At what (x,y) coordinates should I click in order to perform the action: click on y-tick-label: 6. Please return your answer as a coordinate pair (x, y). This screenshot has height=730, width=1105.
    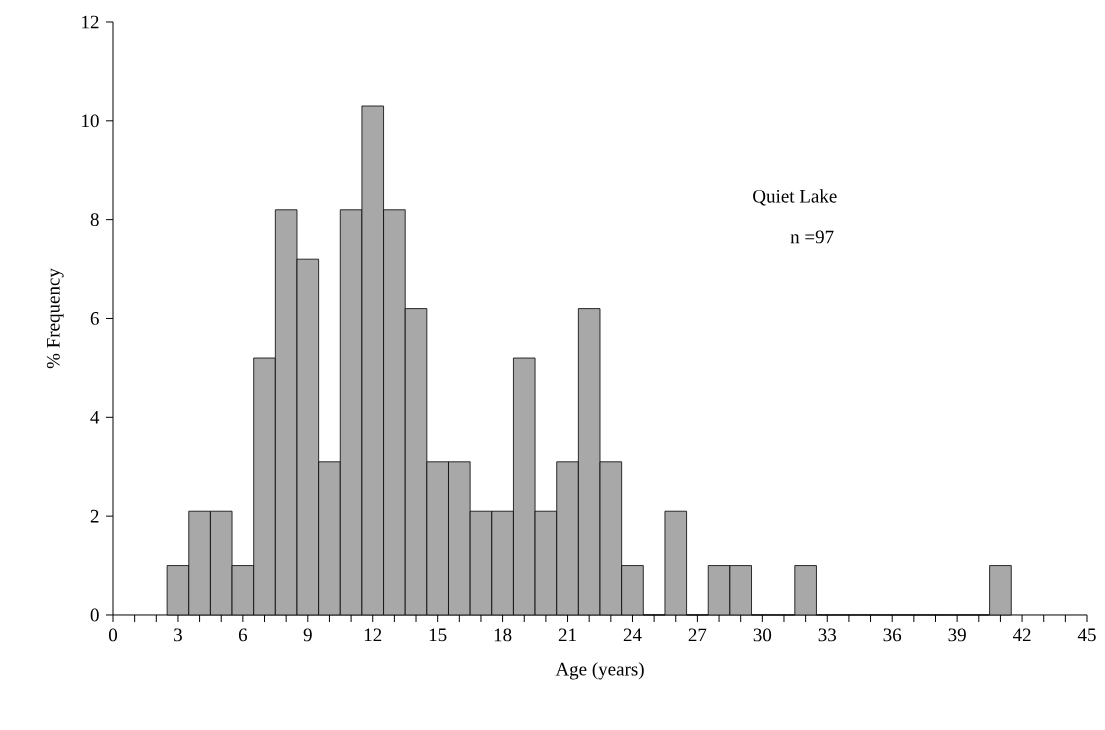
    Looking at the image, I should click on (94, 318).